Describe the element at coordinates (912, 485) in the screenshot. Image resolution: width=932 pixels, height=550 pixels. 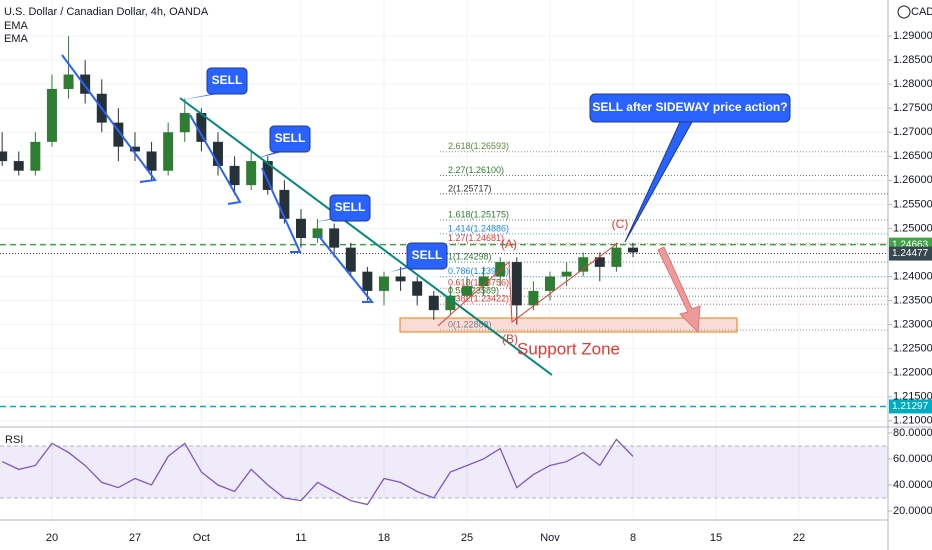
I see `rsi-tick-label: 40.00000` at that location.